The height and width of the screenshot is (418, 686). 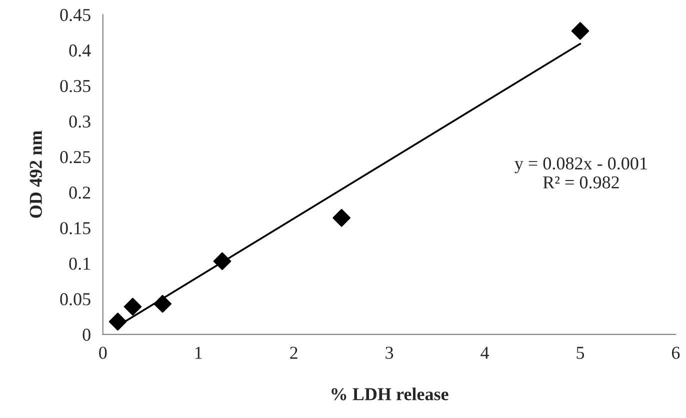 I want to click on y-tick-label: 0.1, so click(x=79, y=264).